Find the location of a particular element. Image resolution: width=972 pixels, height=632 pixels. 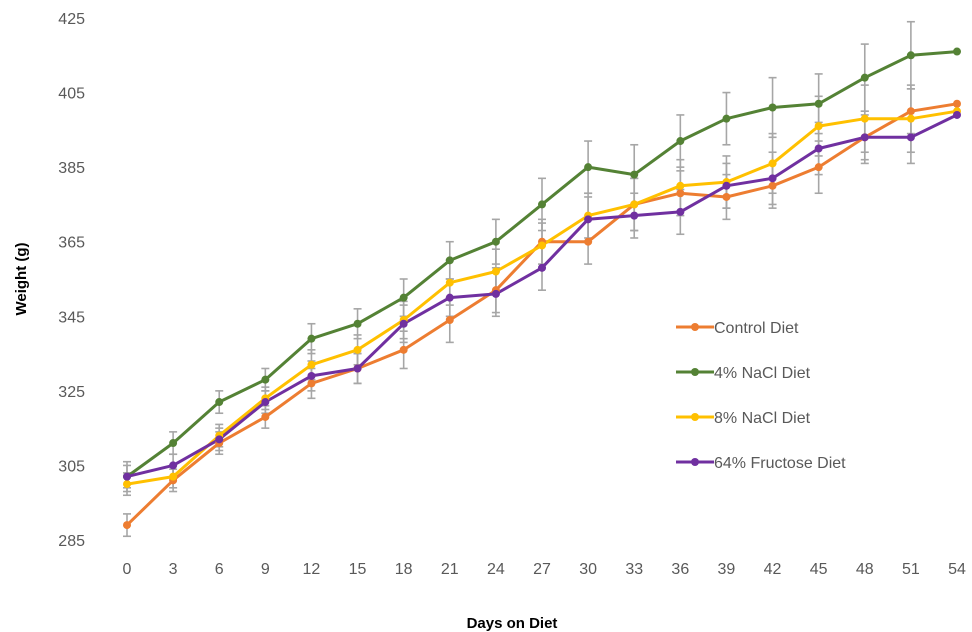

x-tick-label: 0 is located at coordinates (127, 569).